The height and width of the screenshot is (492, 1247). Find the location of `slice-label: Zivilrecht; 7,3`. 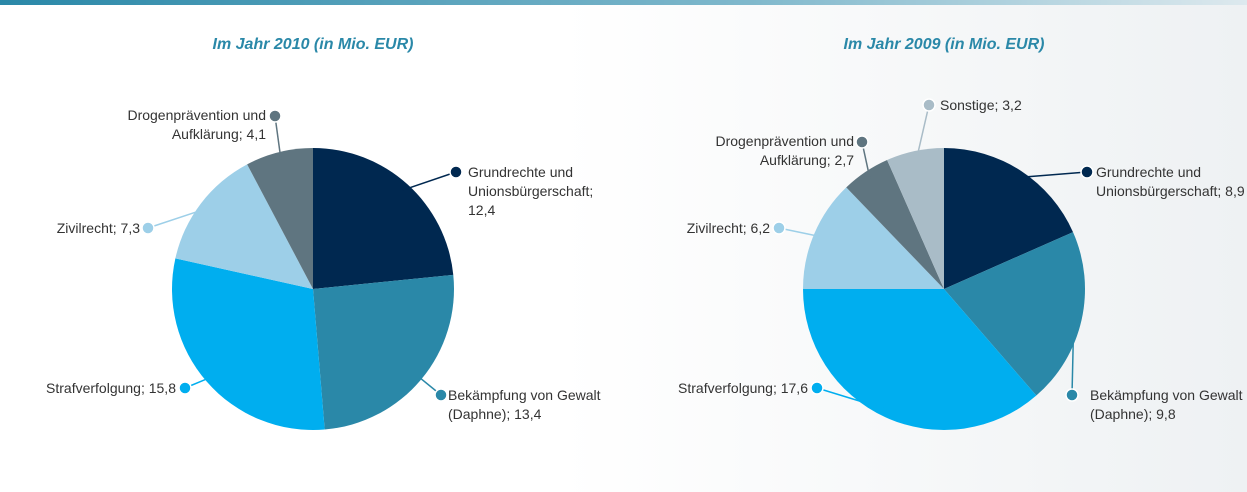

slice-label: Zivilrecht; 7,3 is located at coordinates (98, 228).